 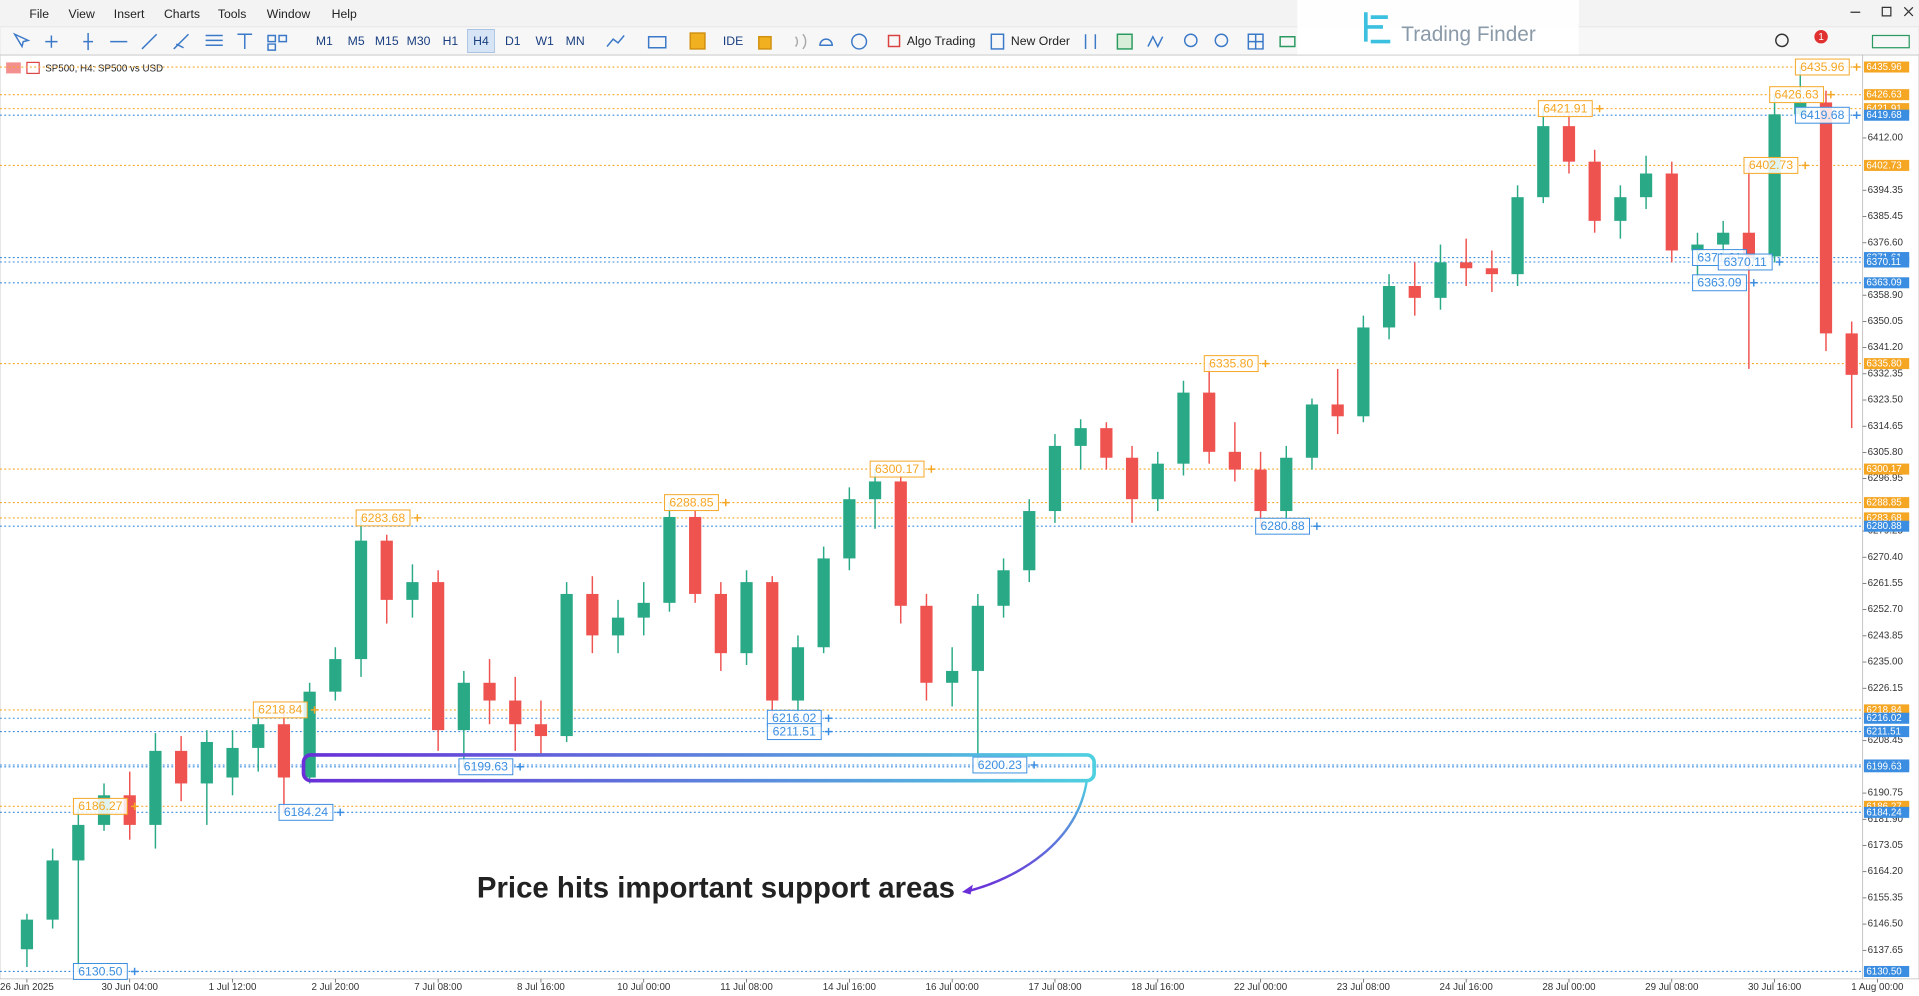 What do you see at coordinates (746, 987) in the screenshot?
I see `x-tick-label: 11 Jul 08:00` at bounding box center [746, 987].